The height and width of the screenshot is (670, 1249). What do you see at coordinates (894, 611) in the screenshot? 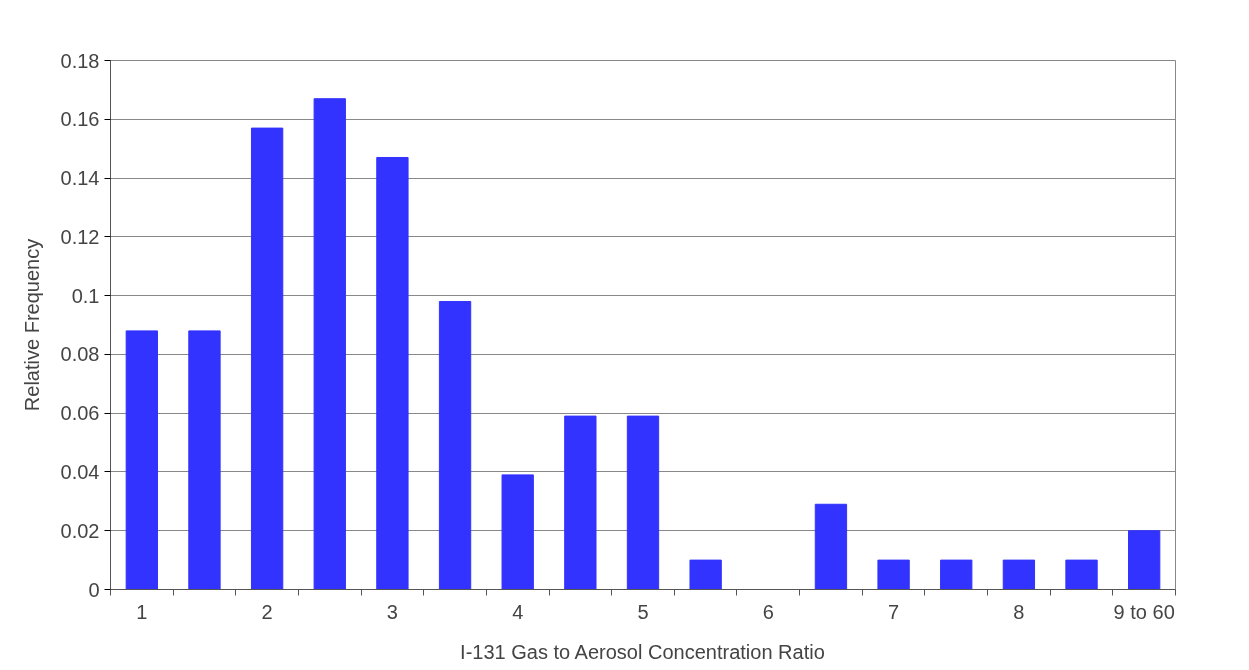
I see `x-tick-label: 7` at bounding box center [894, 611].